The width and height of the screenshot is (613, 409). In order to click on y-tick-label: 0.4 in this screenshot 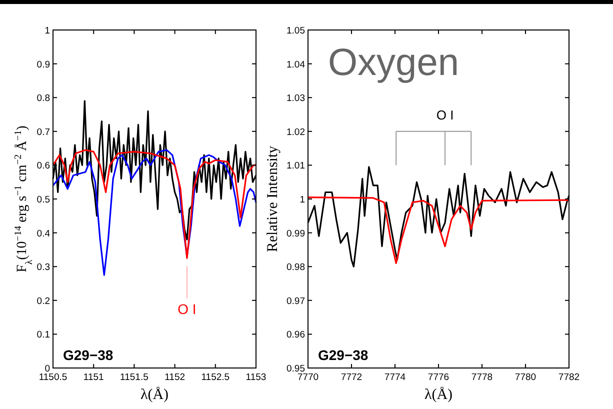, I will do `click(43, 234)`.